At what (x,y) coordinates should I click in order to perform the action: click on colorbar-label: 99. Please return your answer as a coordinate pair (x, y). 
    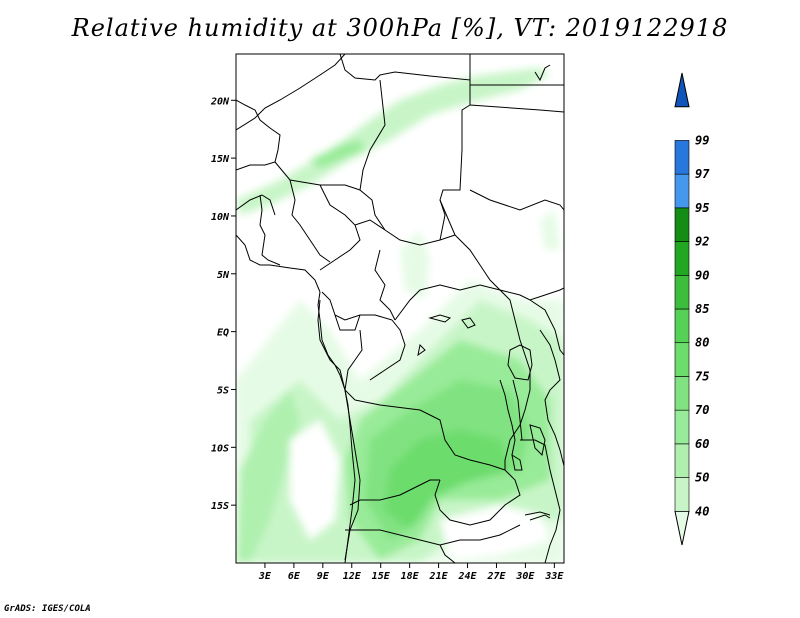
    Looking at the image, I should click on (702, 140).